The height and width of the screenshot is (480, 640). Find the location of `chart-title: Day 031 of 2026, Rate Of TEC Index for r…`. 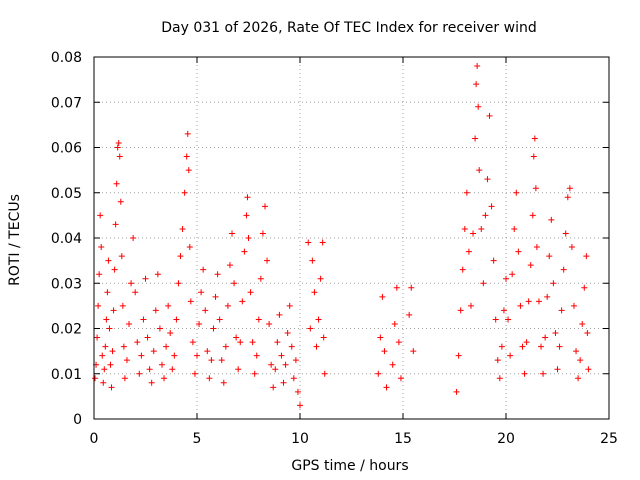

chart-title: Day 031 of 2026, Rate Of TEC Index for r… is located at coordinates (348, 28).